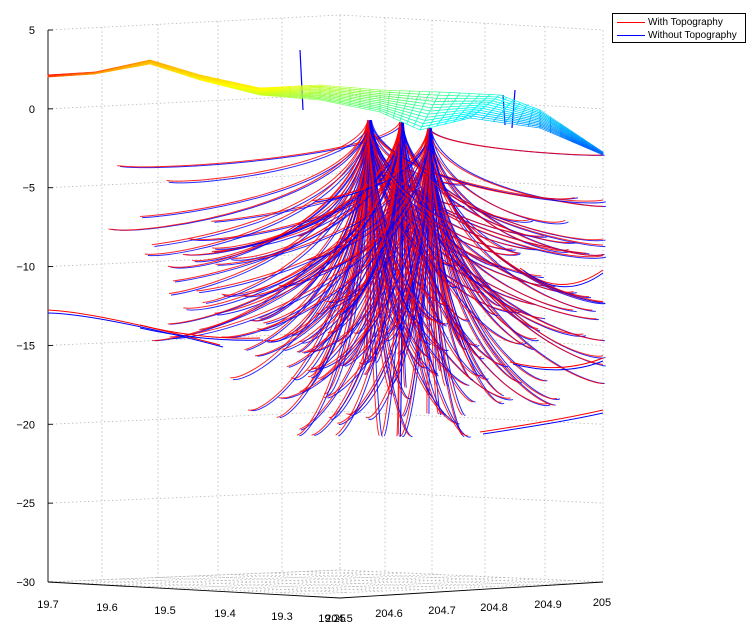  I want to click on legend-item-without-topography: Without Topography, so click(677, 35).